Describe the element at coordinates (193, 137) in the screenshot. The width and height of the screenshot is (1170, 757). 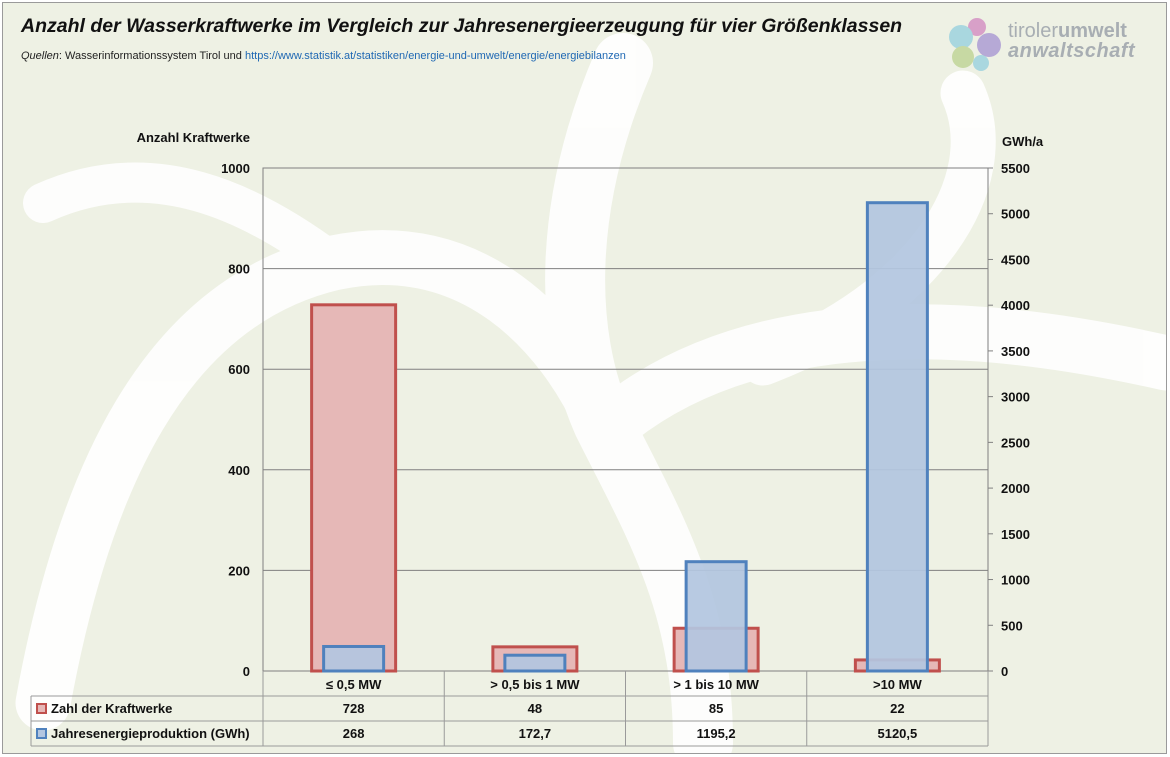
I see `left-axis-title: Anzahl Kraftwerke` at that location.